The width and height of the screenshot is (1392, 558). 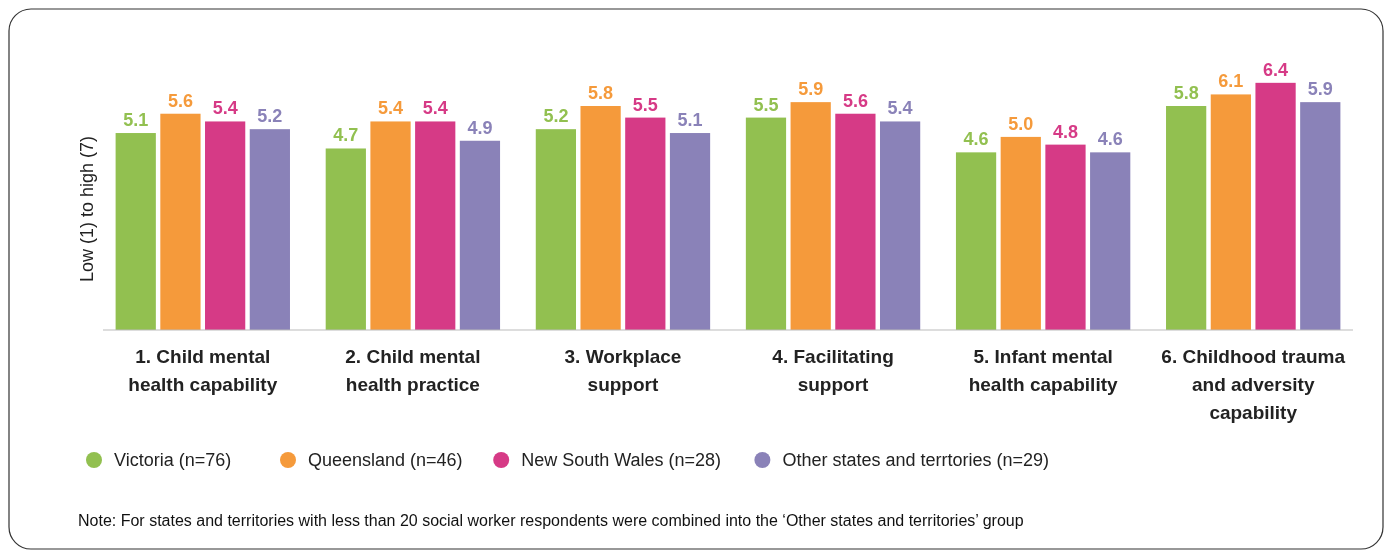 What do you see at coordinates (623, 370) in the screenshot?
I see `x-tick-label: 3. Workplace support` at bounding box center [623, 370].